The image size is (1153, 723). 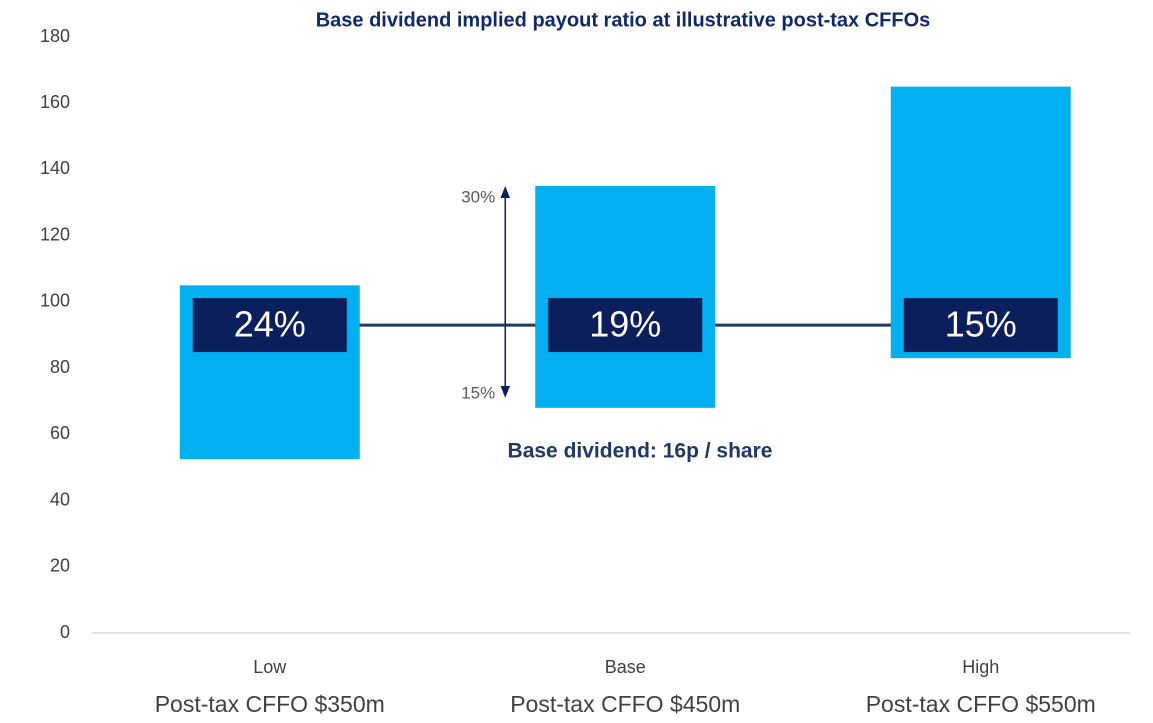 What do you see at coordinates (55, 36) in the screenshot?
I see `y-tick-label: 180` at bounding box center [55, 36].